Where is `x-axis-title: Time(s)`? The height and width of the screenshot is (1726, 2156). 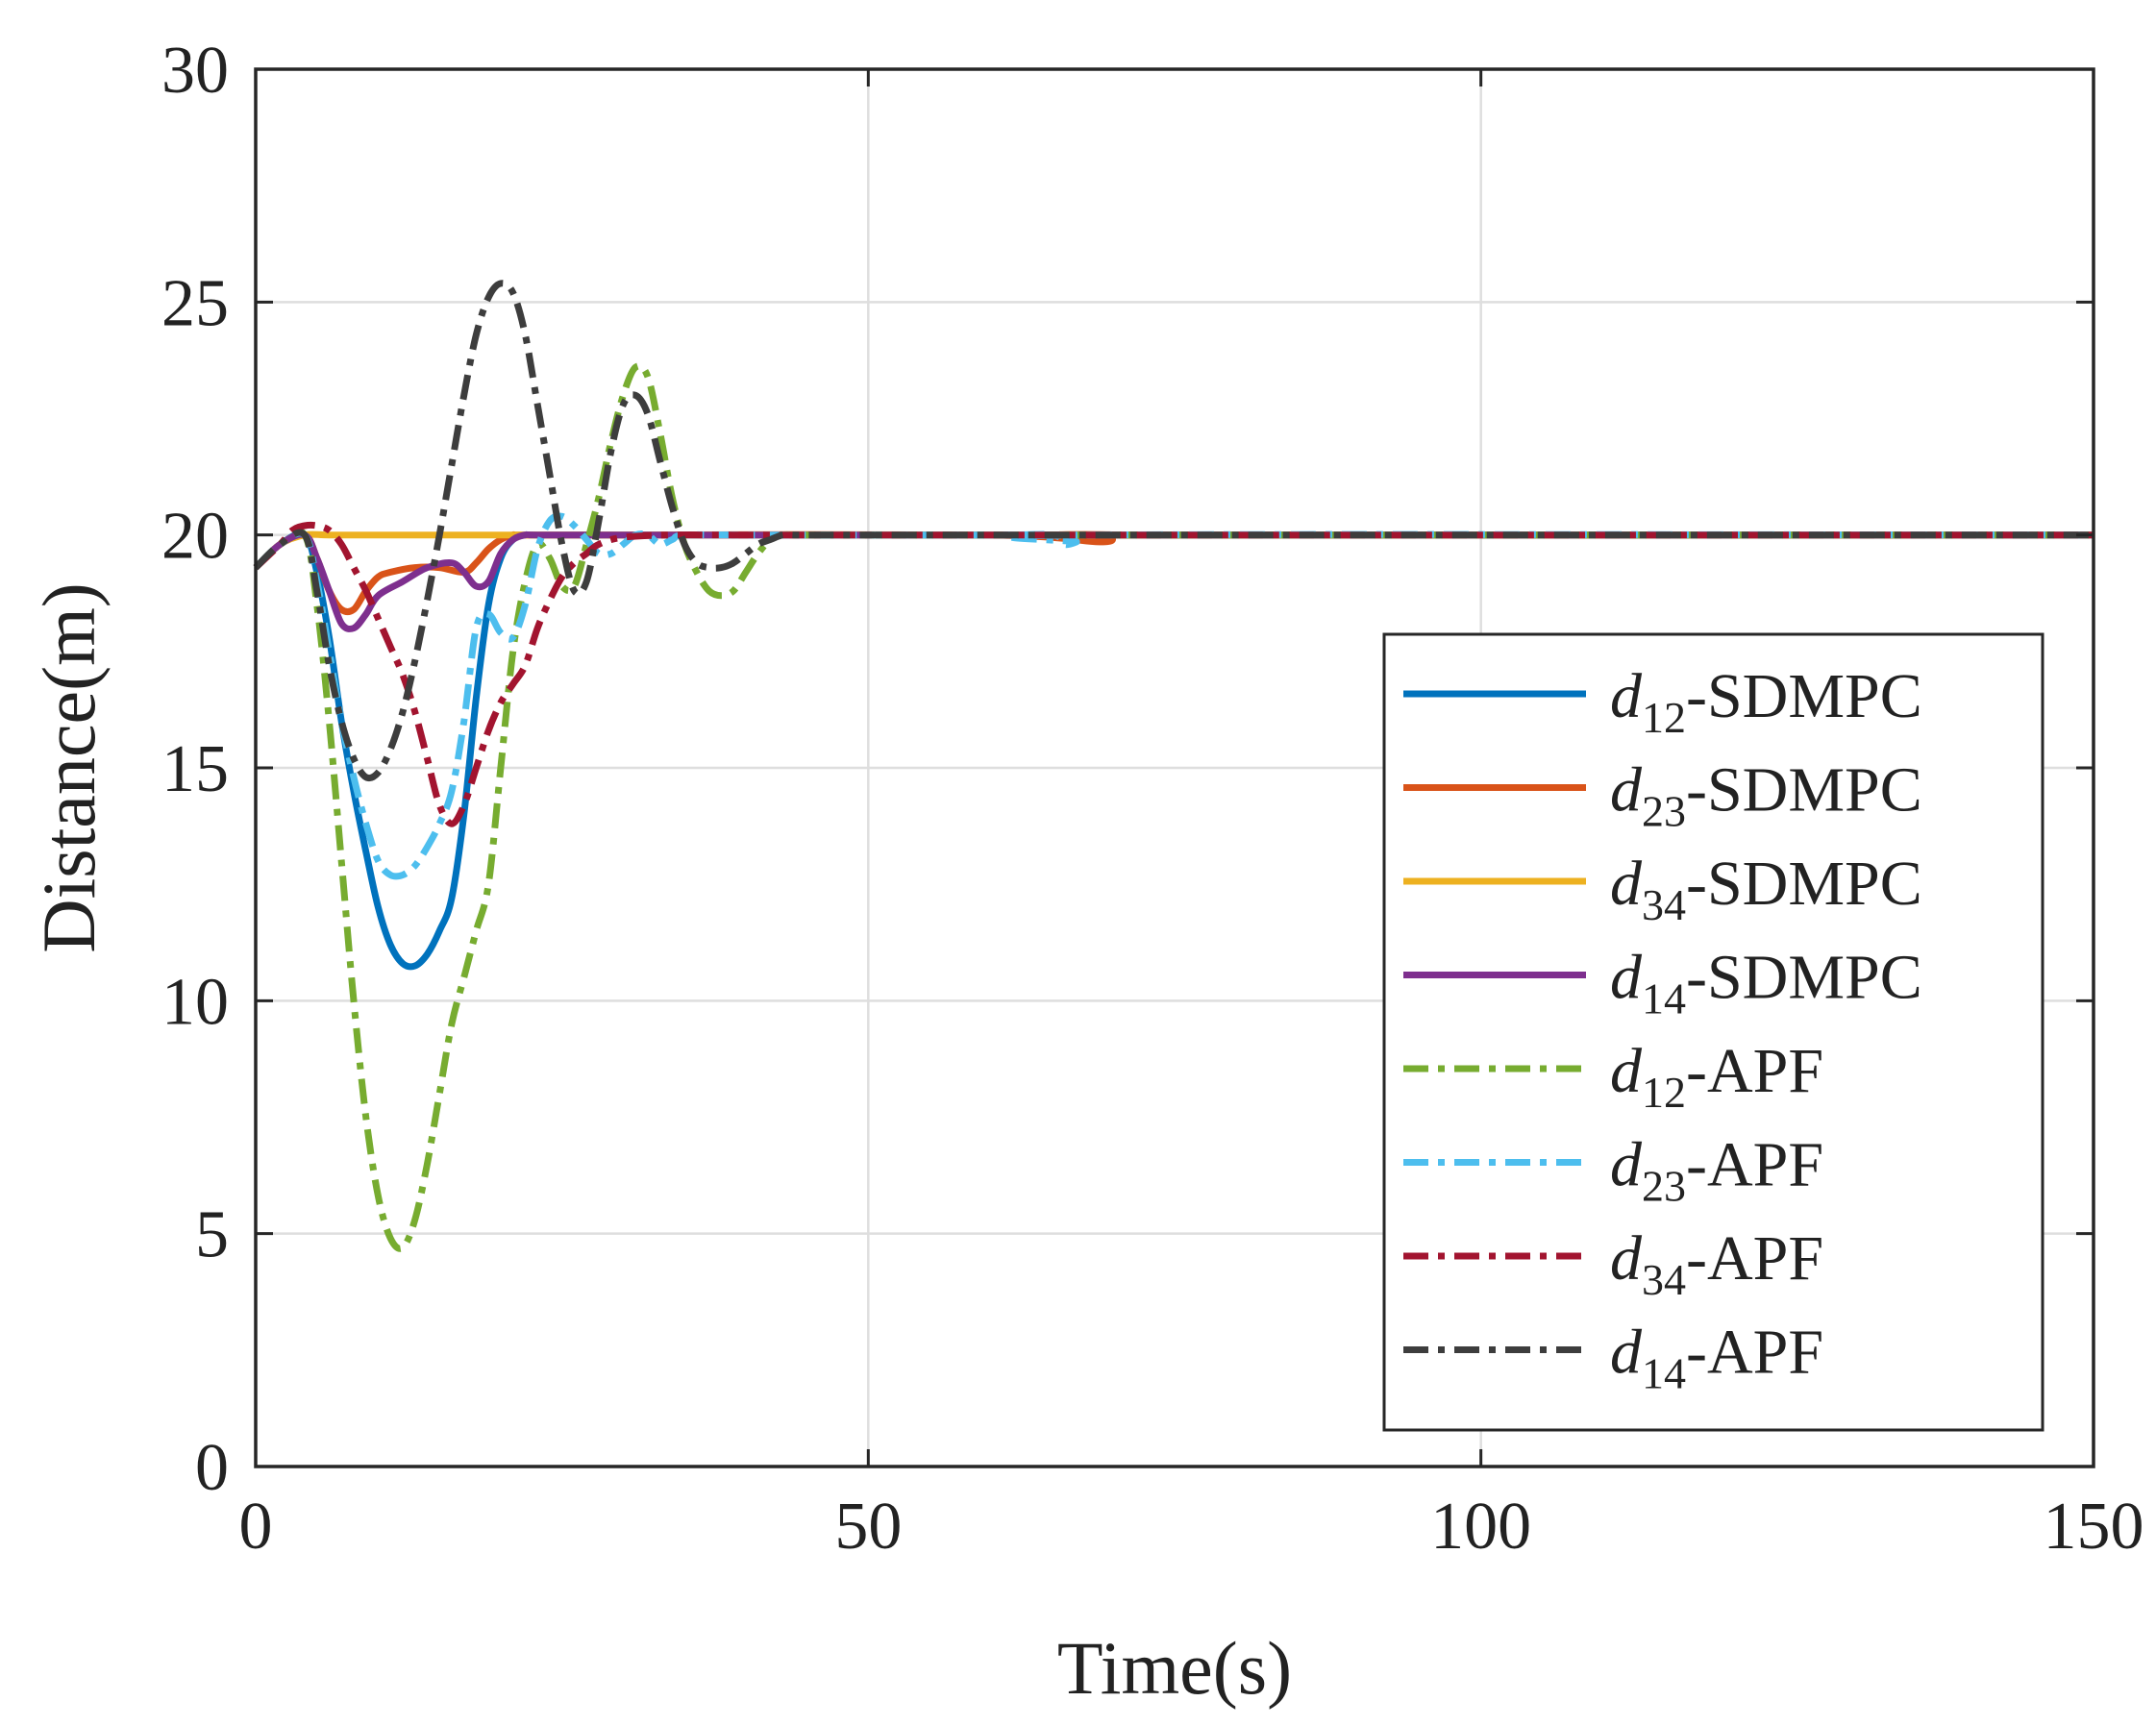
x-axis-title: Time(s) is located at coordinates (1174, 1668).